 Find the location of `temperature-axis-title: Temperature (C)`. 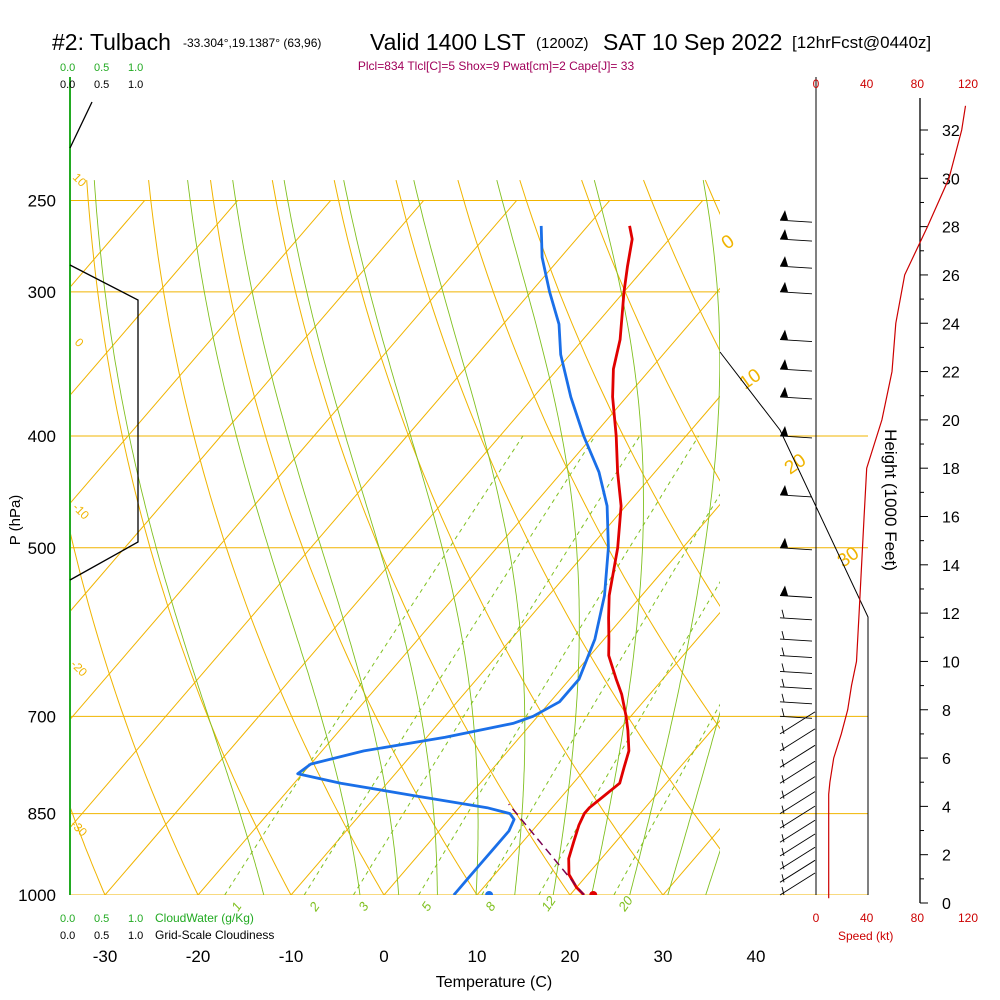

temperature-axis-title: Temperature (C) is located at coordinates (494, 982).